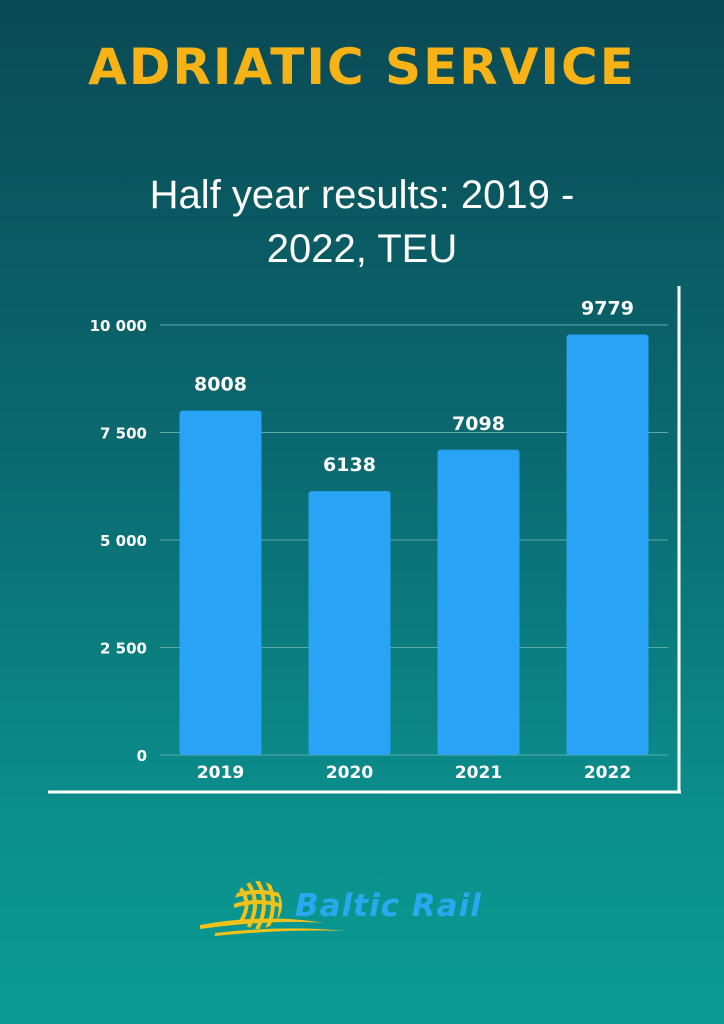  What do you see at coordinates (220, 582) in the screenshot?
I see `bar-2019` at bounding box center [220, 582].